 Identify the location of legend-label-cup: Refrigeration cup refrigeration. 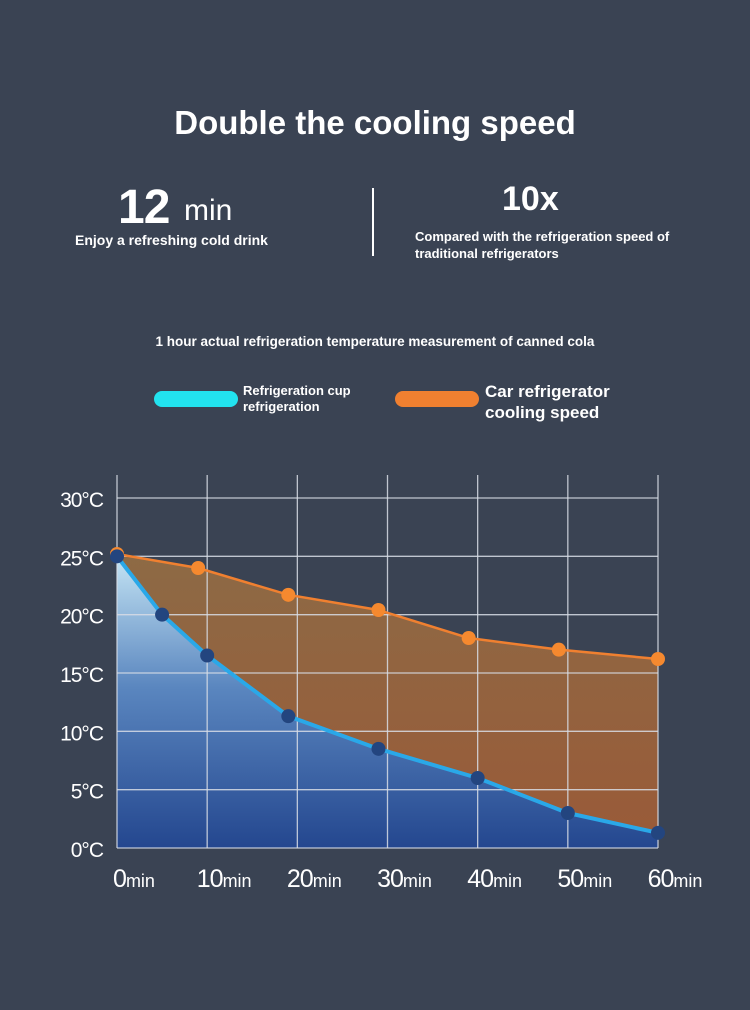
(297, 398).